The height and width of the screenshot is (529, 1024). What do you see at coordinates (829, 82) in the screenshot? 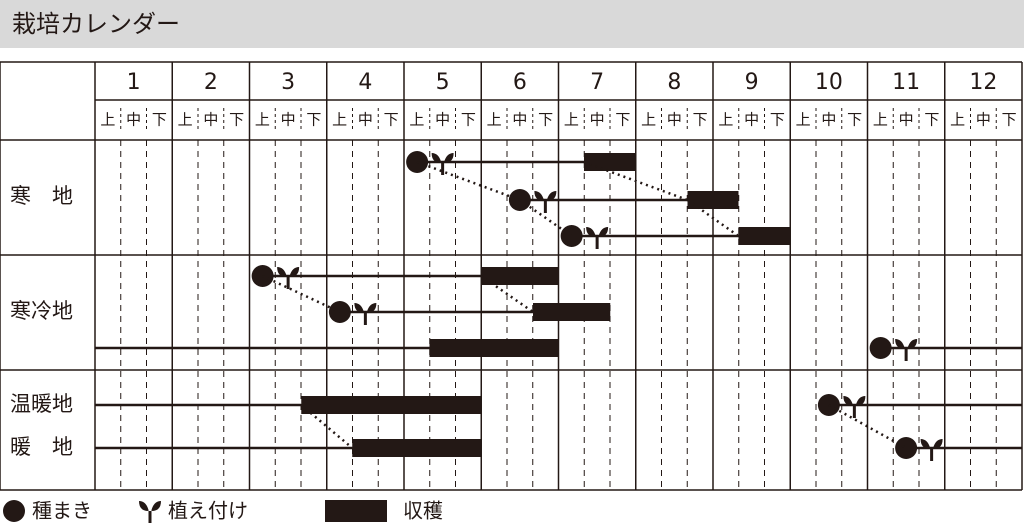
I see `month-label: 10` at bounding box center [829, 82].